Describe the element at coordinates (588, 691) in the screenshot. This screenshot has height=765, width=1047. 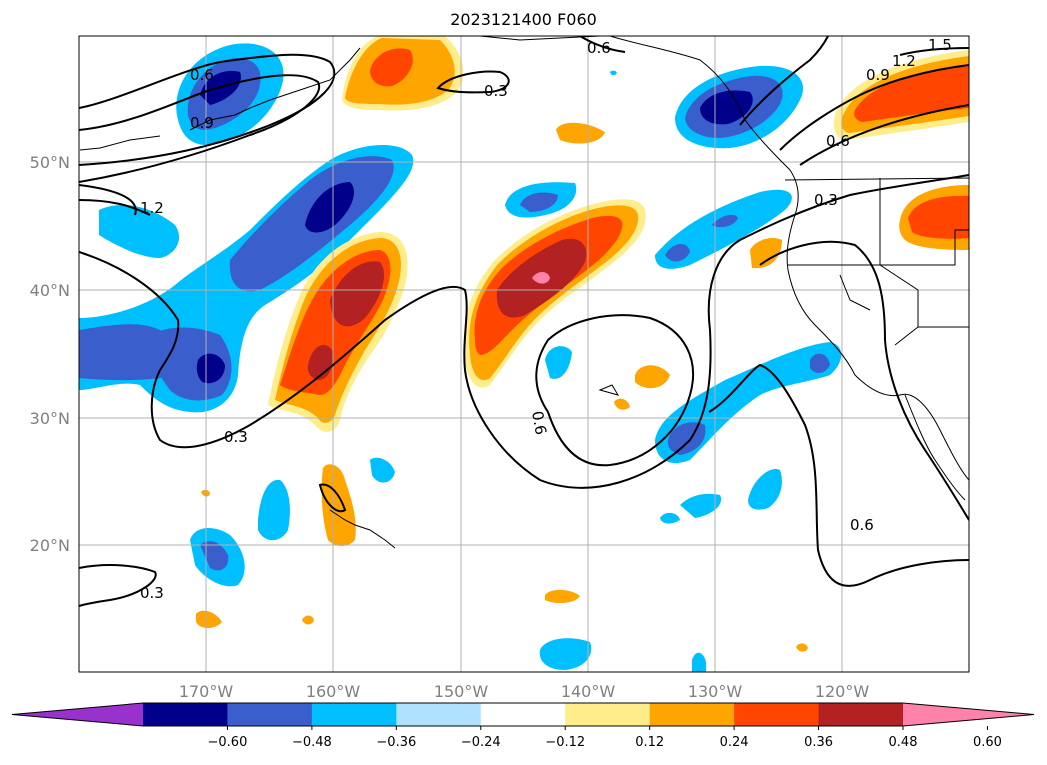
I see `lon-label: 140°W` at that location.